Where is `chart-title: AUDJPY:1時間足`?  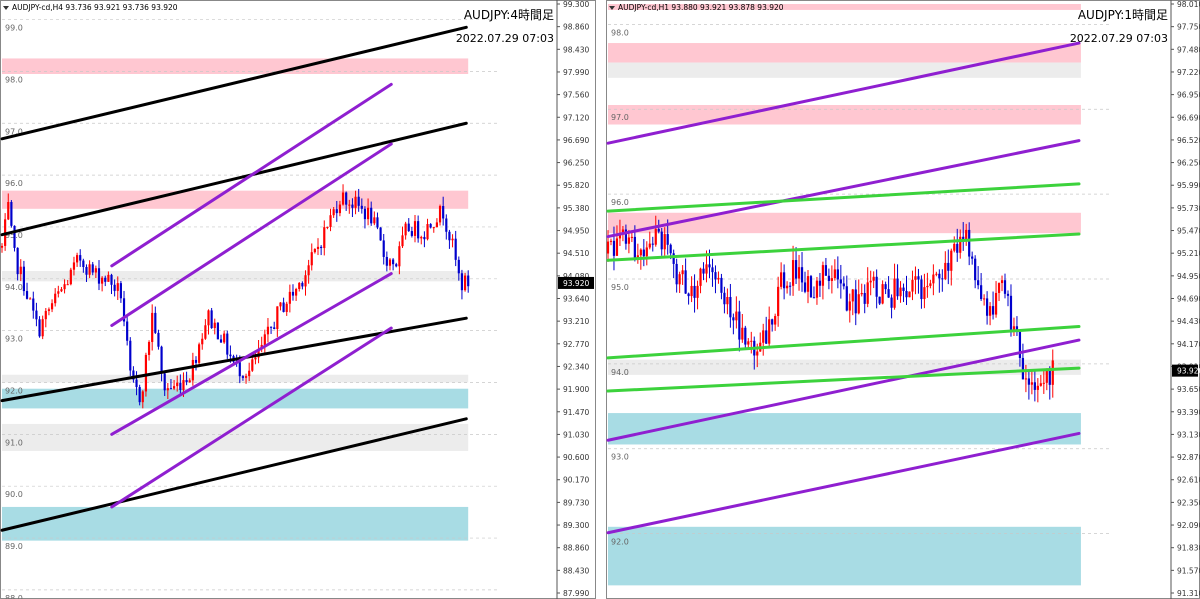
chart-title: AUDJPY:1時間足 is located at coordinates (1123, 15).